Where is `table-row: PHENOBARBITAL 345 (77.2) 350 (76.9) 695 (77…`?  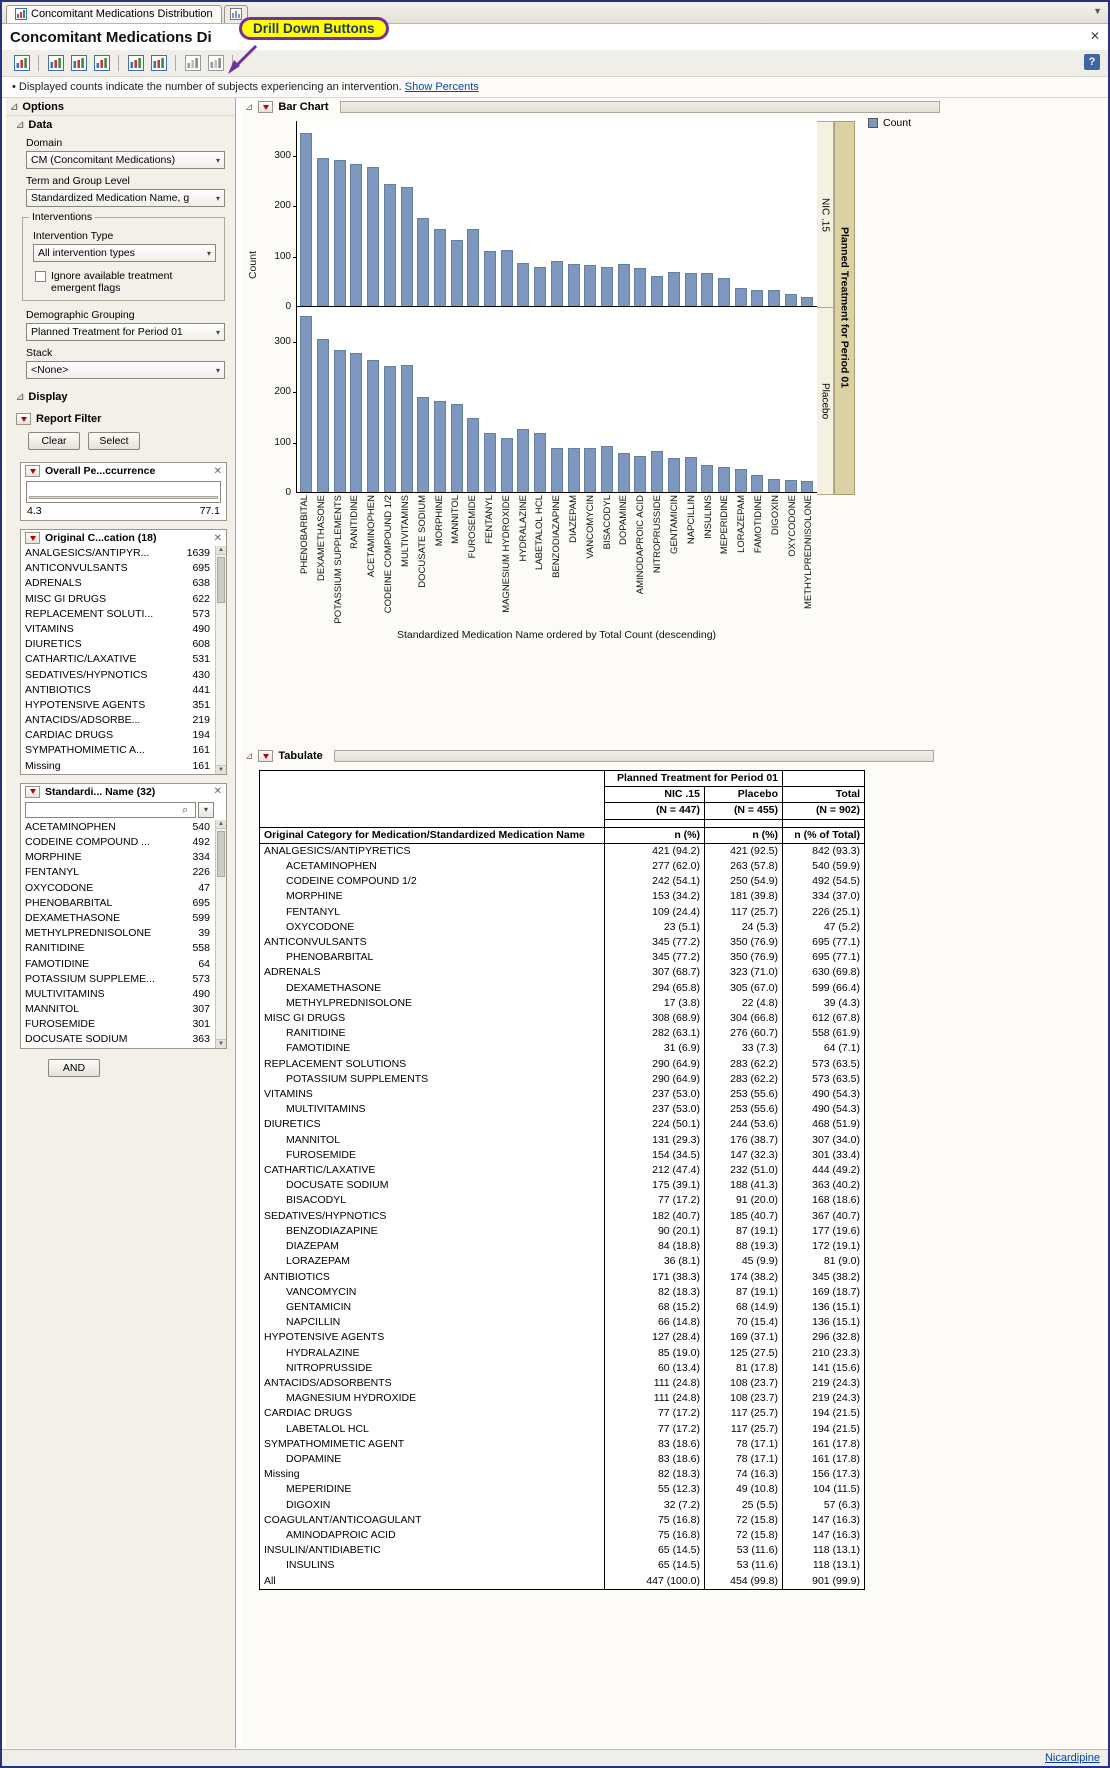 table-row: PHENOBARBITAL 345 (77.2) 350 (76.9) 695 (77… is located at coordinates (562, 958).